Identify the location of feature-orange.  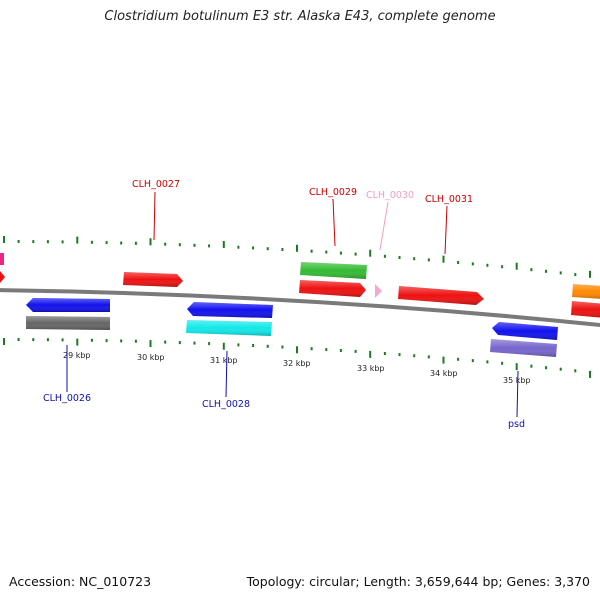
(586, 291).